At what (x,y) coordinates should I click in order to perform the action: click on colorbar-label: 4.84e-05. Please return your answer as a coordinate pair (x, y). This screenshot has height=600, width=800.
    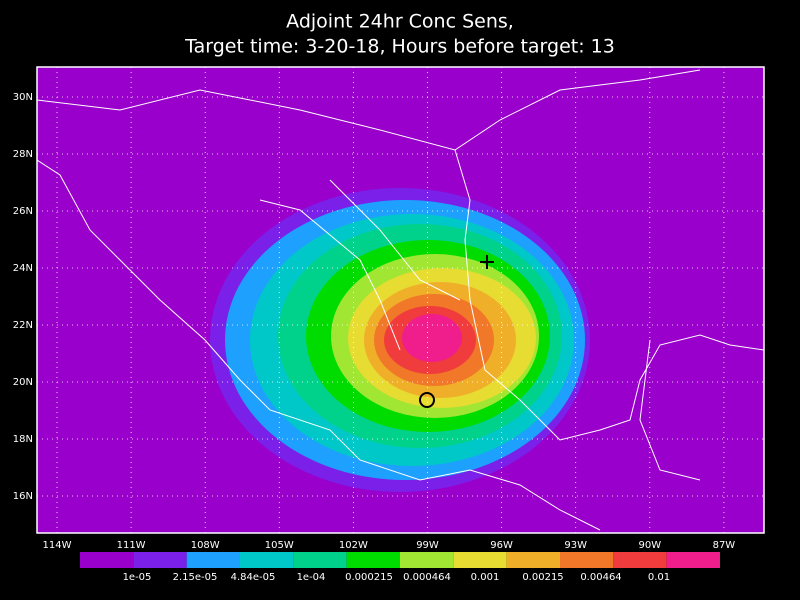
    Looking at the image, I should click on (253, 577).